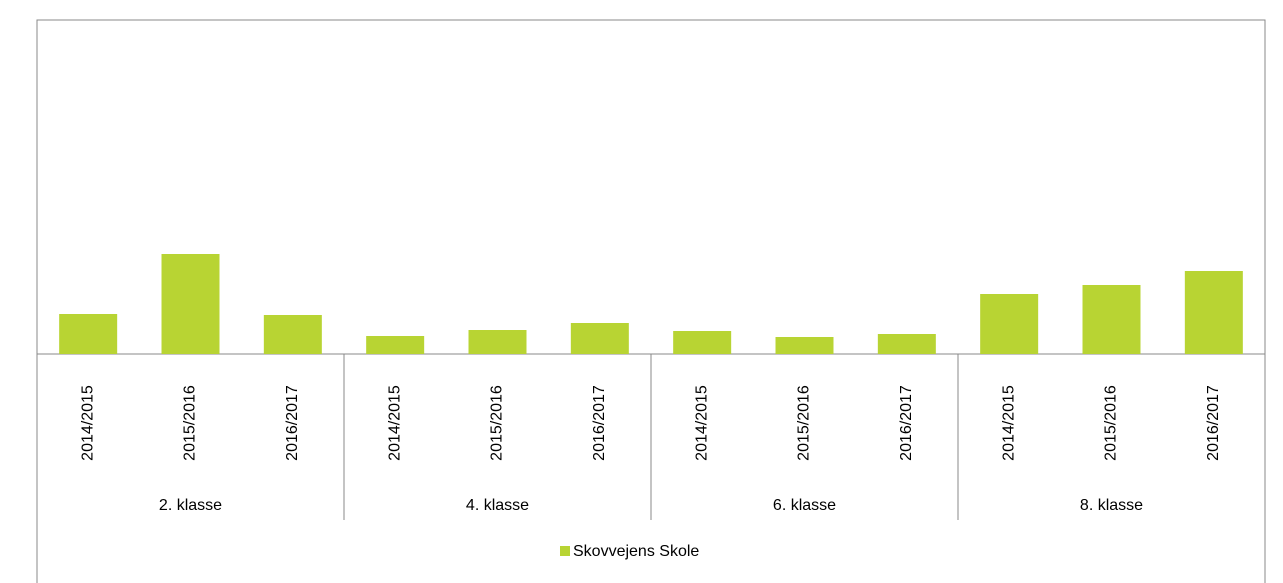 This screenshot has width=1283, height=583. Describe the element at coordinates (804, 505) in the screenshot. I see `group-label: 6. klasse` at that location.